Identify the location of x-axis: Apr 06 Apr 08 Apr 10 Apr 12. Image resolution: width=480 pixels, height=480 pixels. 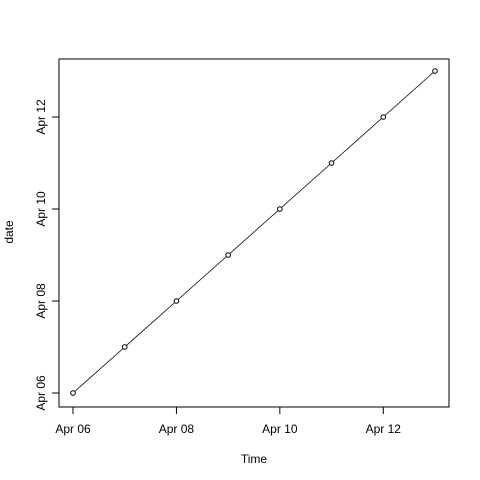
(228, 421).